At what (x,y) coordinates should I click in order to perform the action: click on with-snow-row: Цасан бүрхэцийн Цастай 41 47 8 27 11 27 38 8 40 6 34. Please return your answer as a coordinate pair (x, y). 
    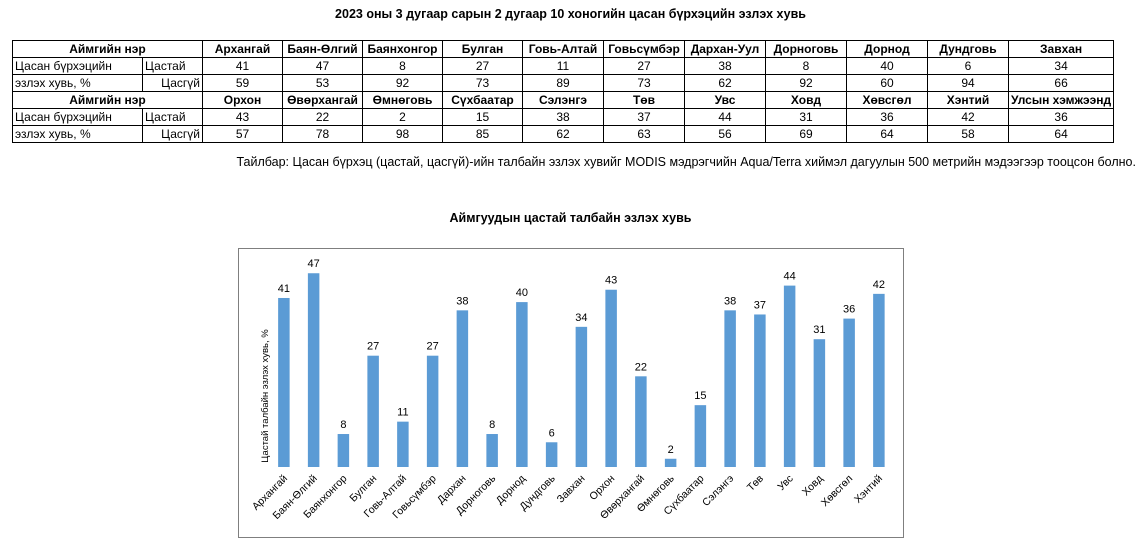
    Looking at the image, I should click on (563, 66).